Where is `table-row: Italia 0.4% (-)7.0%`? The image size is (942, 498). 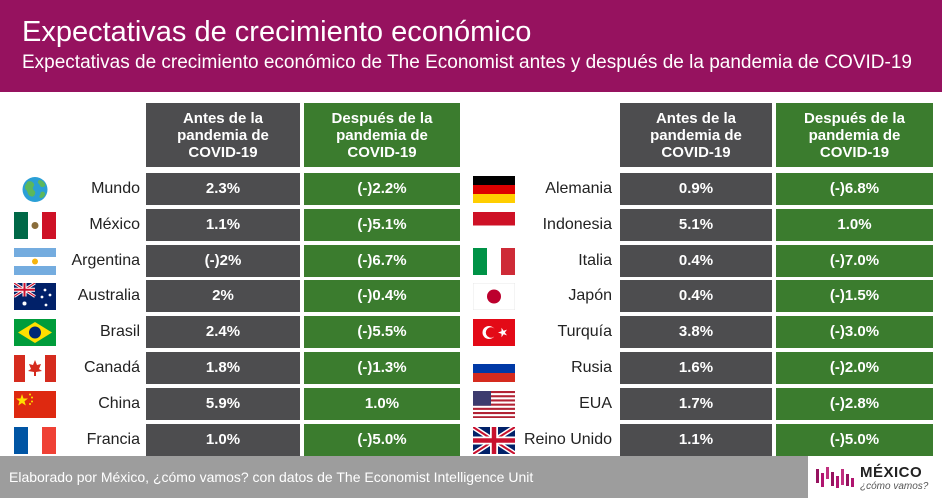
table-row: Italia 0.4% (-)7.0% is located at coordinates (706, 260).